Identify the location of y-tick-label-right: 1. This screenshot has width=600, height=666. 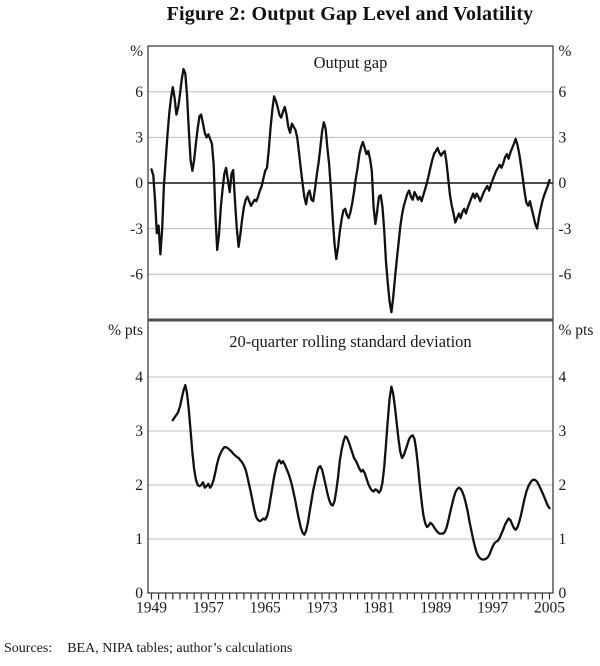
(563, 539).